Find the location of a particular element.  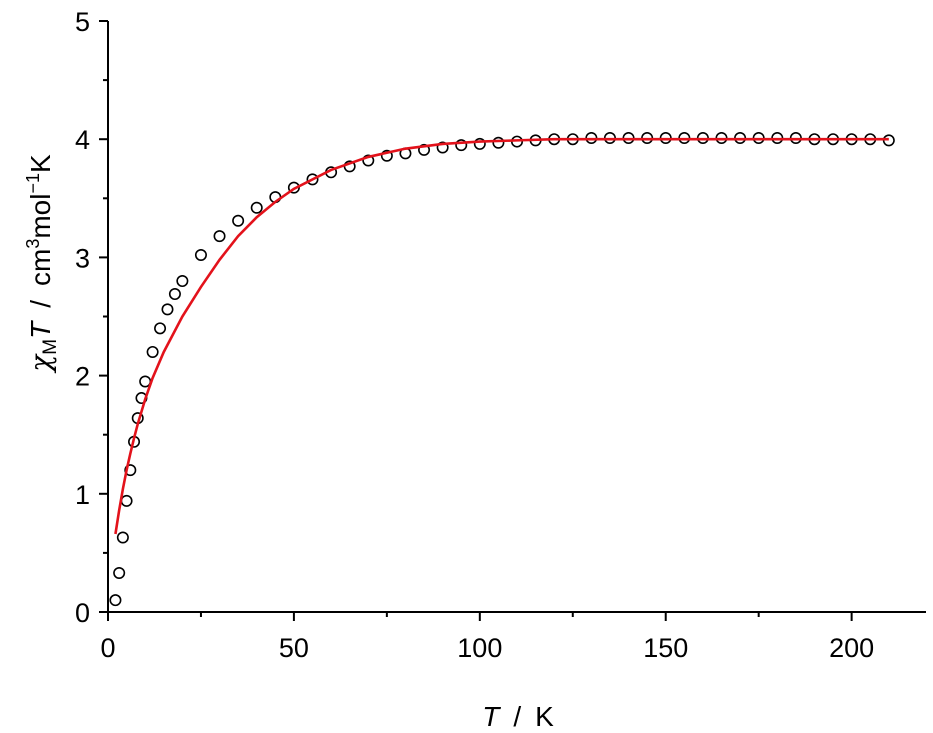

y-axis-title: χMT/cm3mol−1K is located at coordinates (42, 264).